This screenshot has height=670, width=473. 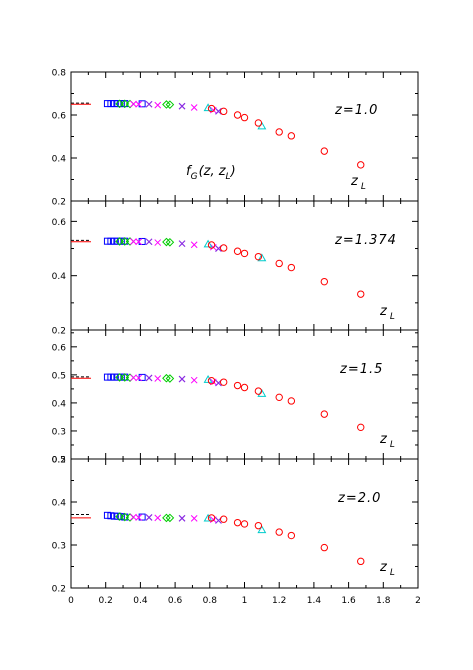 I want to click on x-tick-label: 0.6, so click(x=175, y=601).